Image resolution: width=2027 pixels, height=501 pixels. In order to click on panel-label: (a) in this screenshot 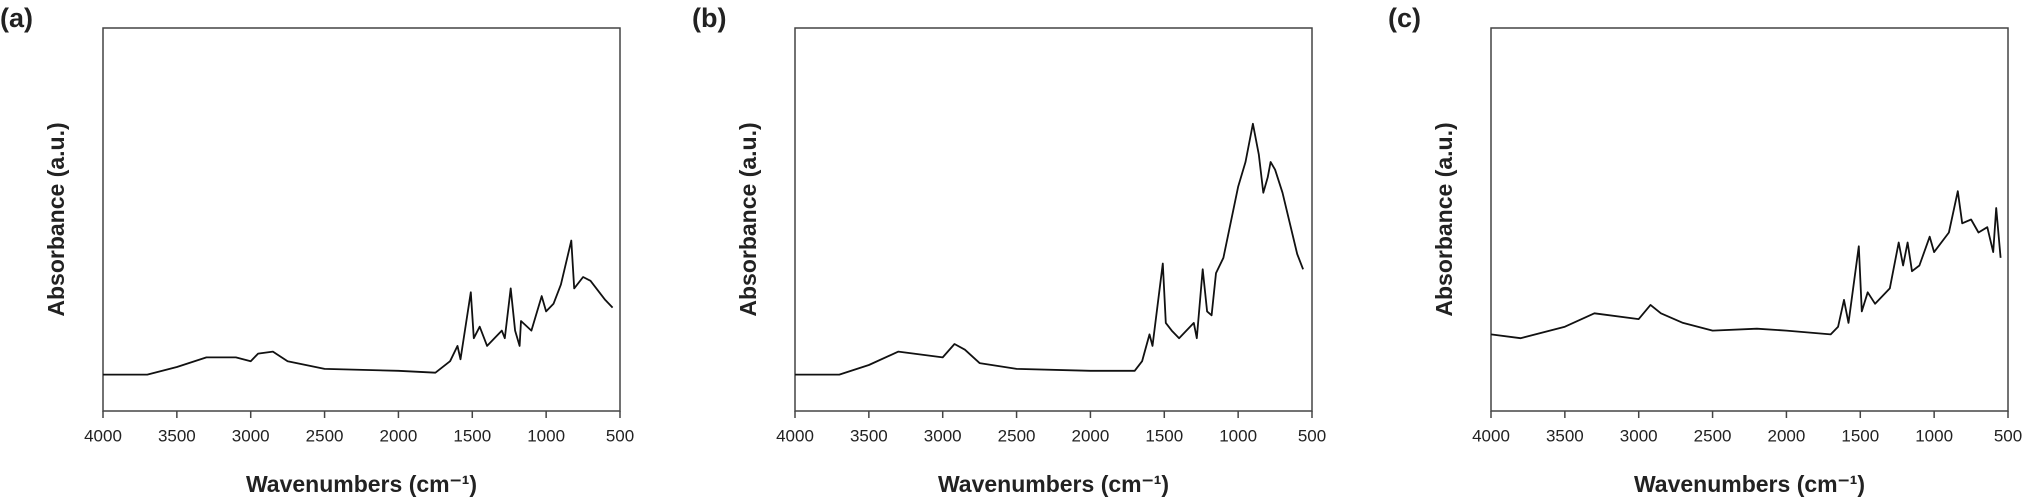, I will do `click(16, 18)`.